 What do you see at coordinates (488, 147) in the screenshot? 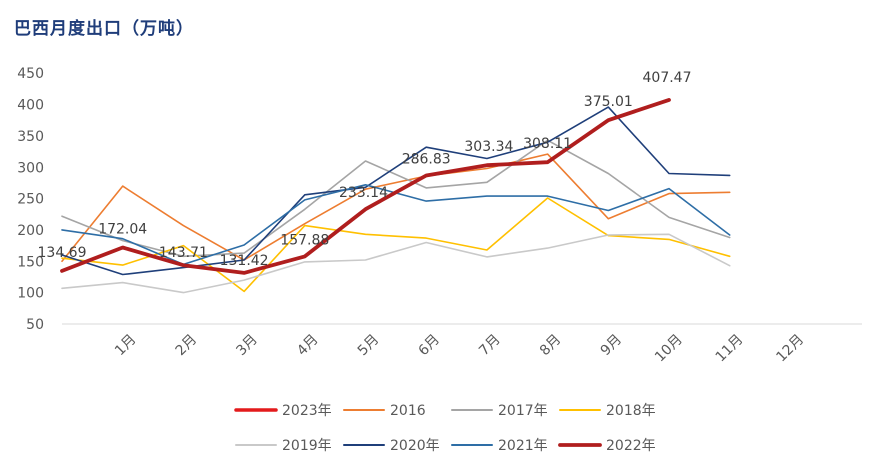
I see `data-label: 303.34` at bounding box center [488, 147].